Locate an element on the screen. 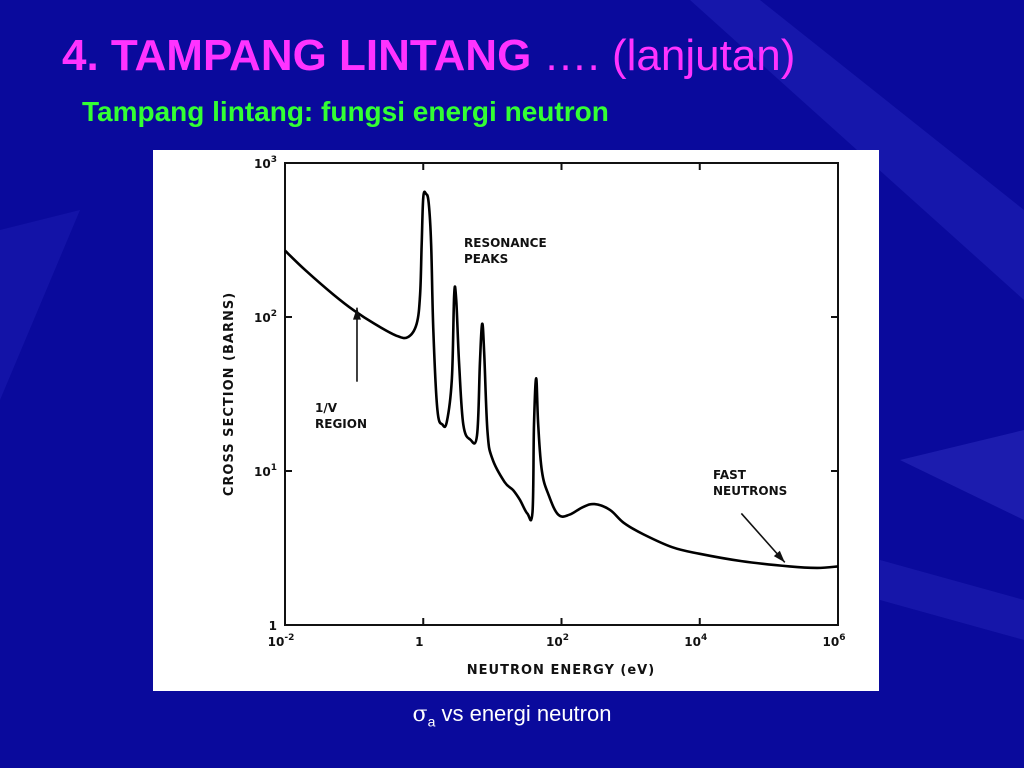  annotation-resonance-line-1: RESONANCE is located at coordinates (505, 243).